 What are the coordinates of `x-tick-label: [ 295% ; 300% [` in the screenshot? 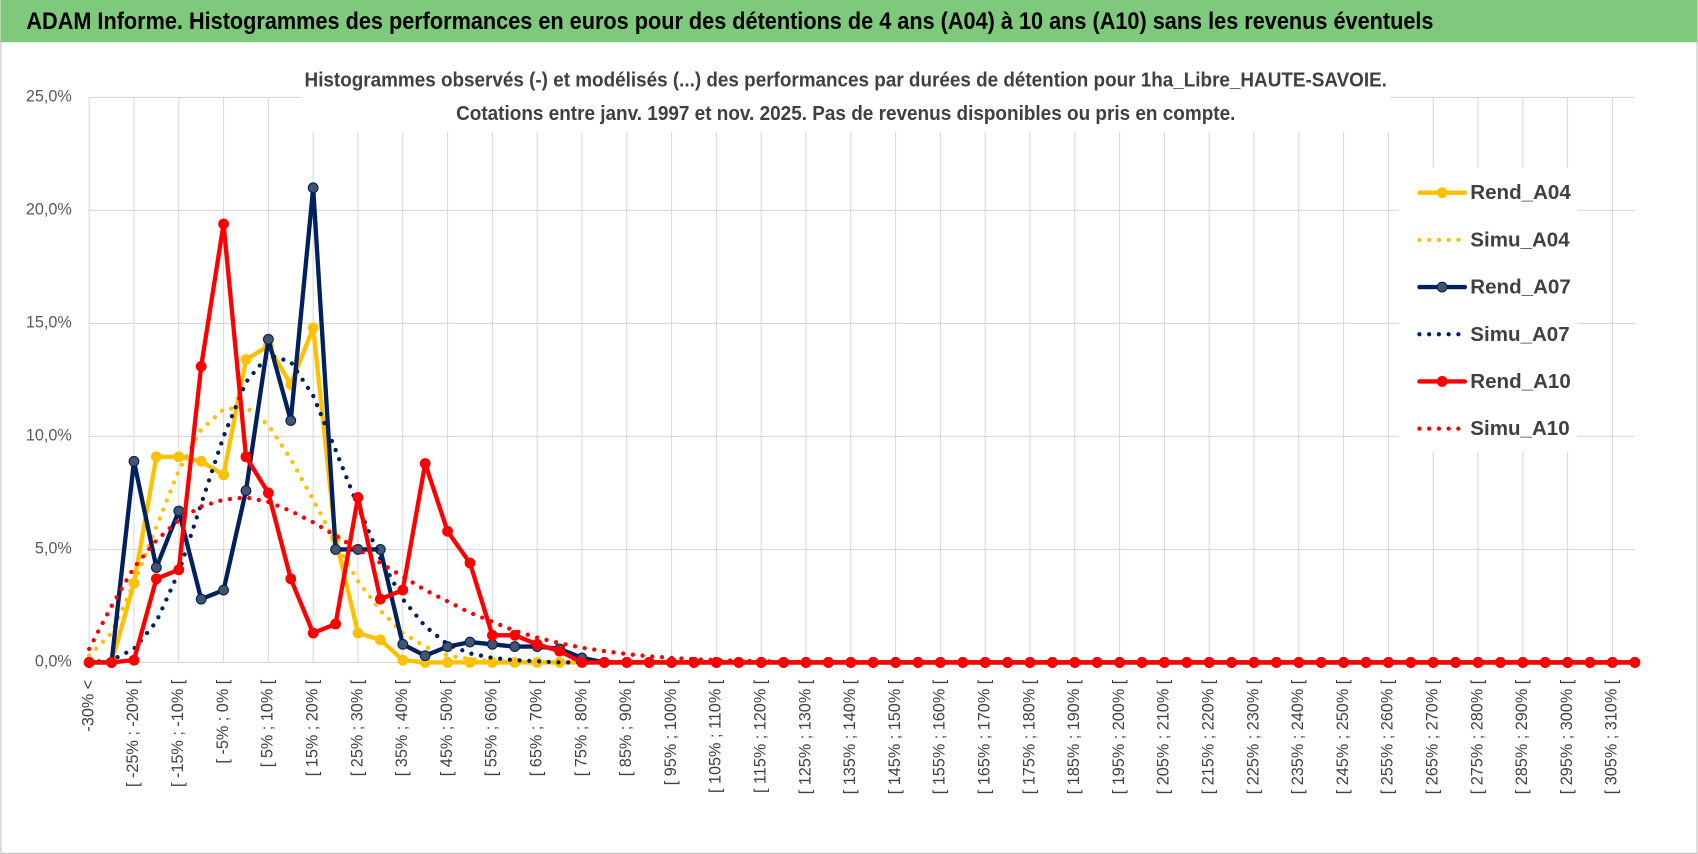 It's located at (1567, 736).